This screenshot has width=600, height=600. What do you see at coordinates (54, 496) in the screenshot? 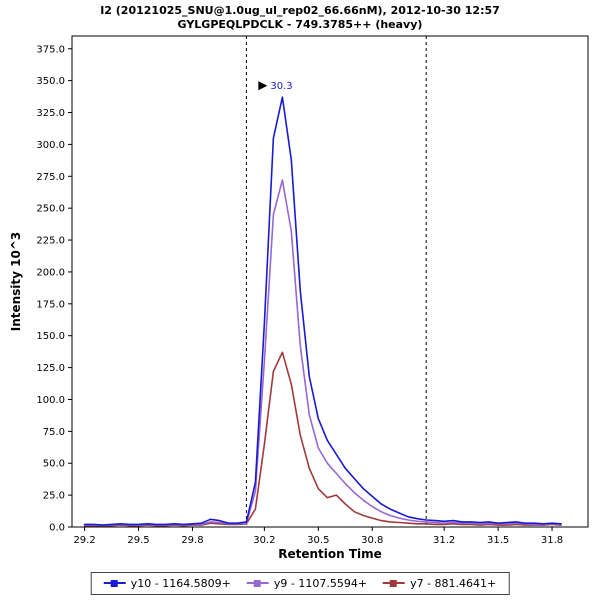
I see `y-tick-label: 25.0` at bounding box center [54, 496].